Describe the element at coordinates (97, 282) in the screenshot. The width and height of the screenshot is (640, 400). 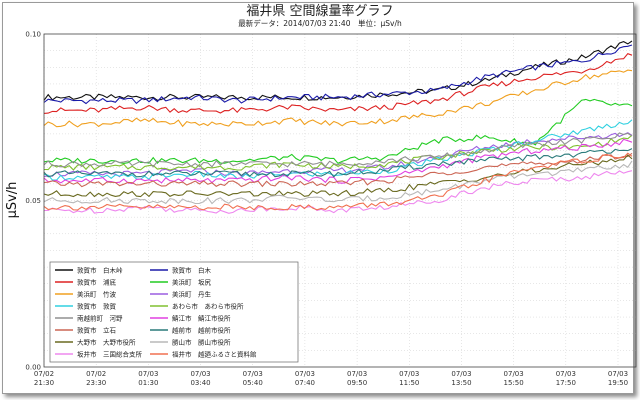
I see `legend-entry: 敦賀市 浦底` at that location.